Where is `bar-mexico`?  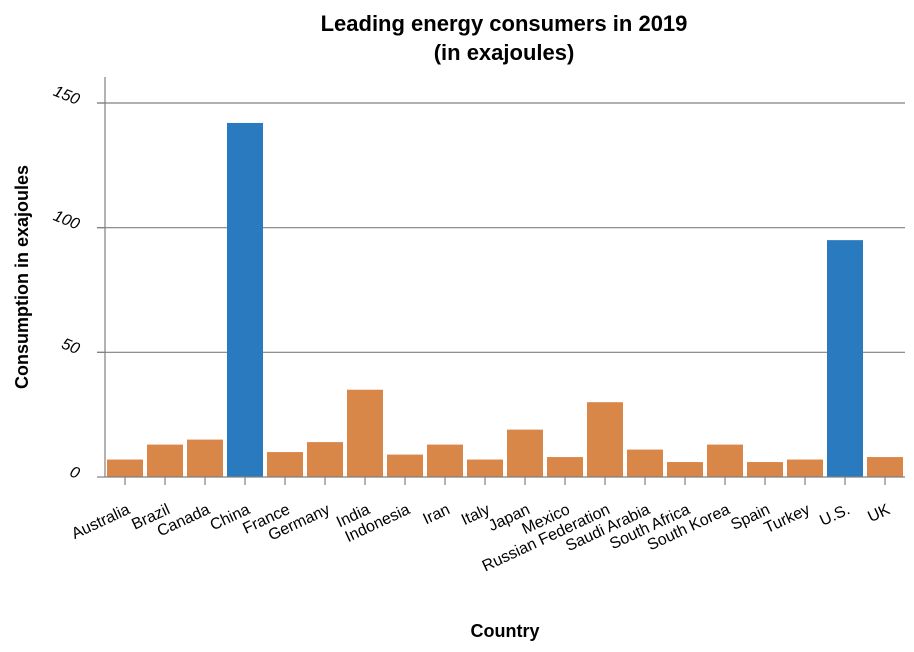
bar-mexico is located at coordinates (565, 467).